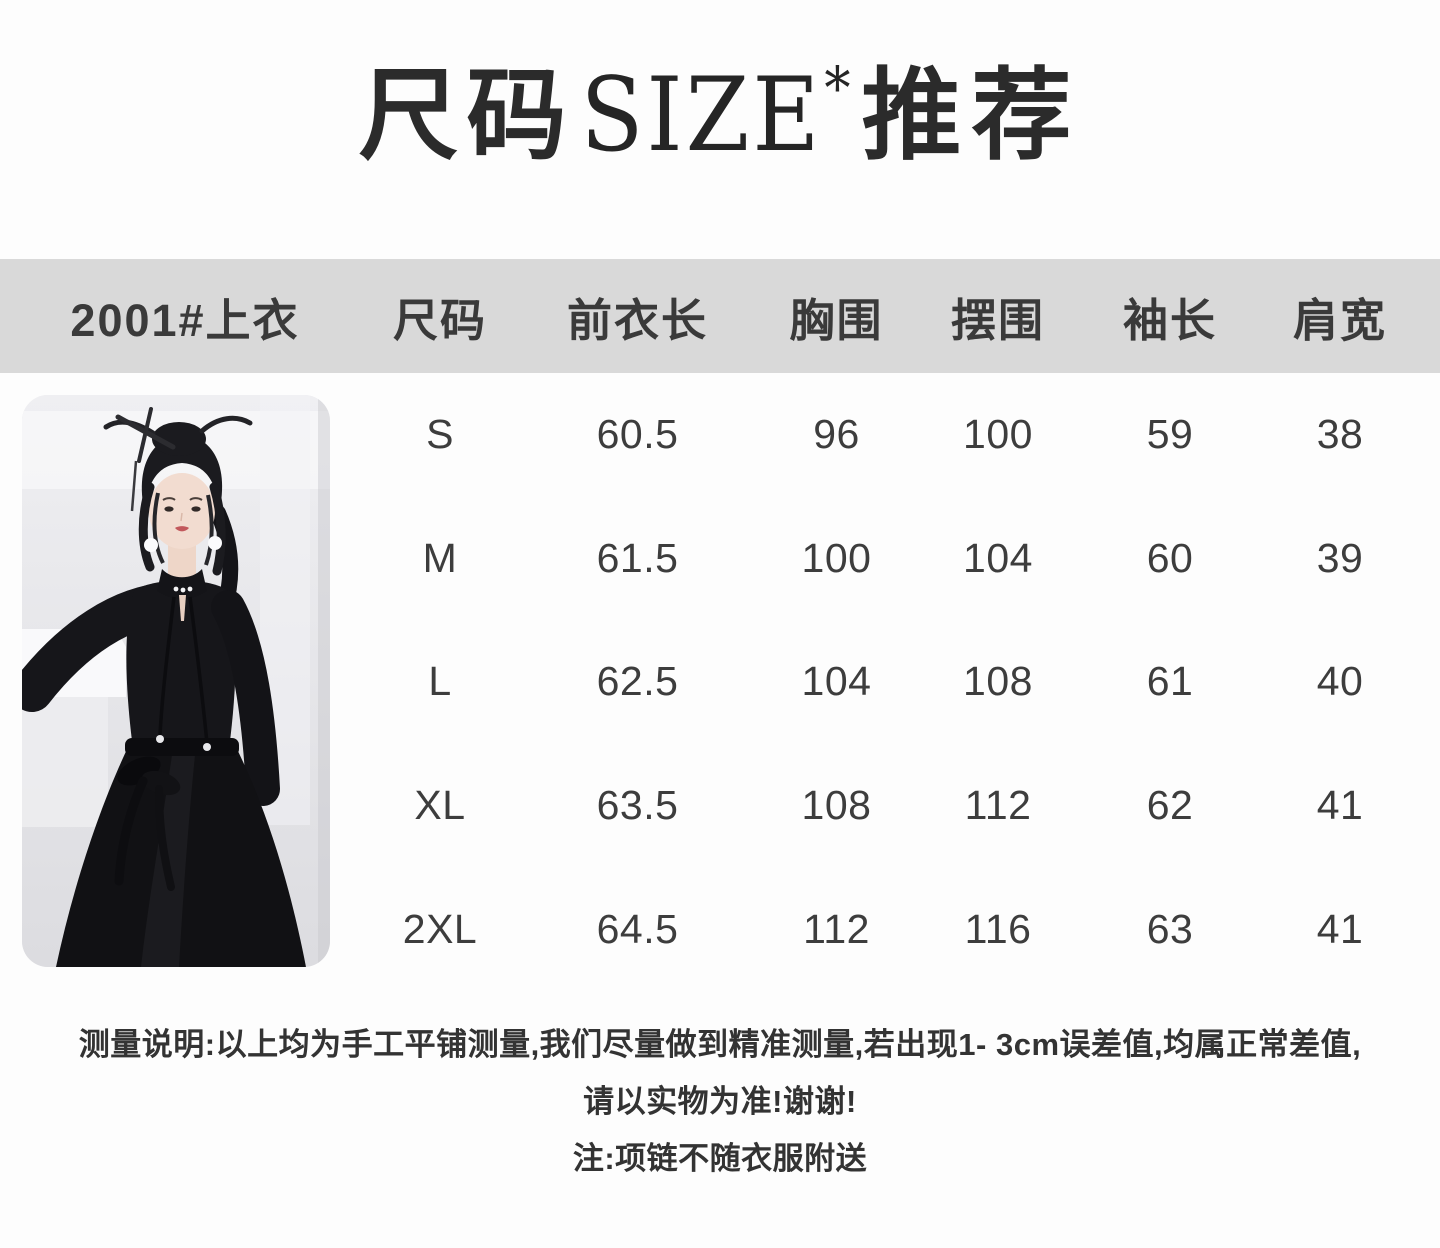  What do you see at coordinates (1170, 681) in the screenshot?
I see `sleeve-cell: 61` at bounding box center [1170, 681].